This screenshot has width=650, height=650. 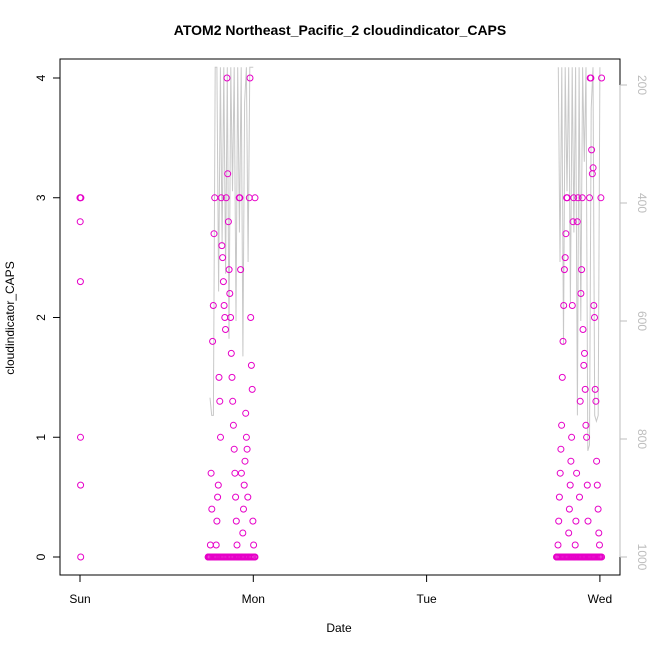 I want to click on y2-tick-label: 600, so click(x=642, y=321).